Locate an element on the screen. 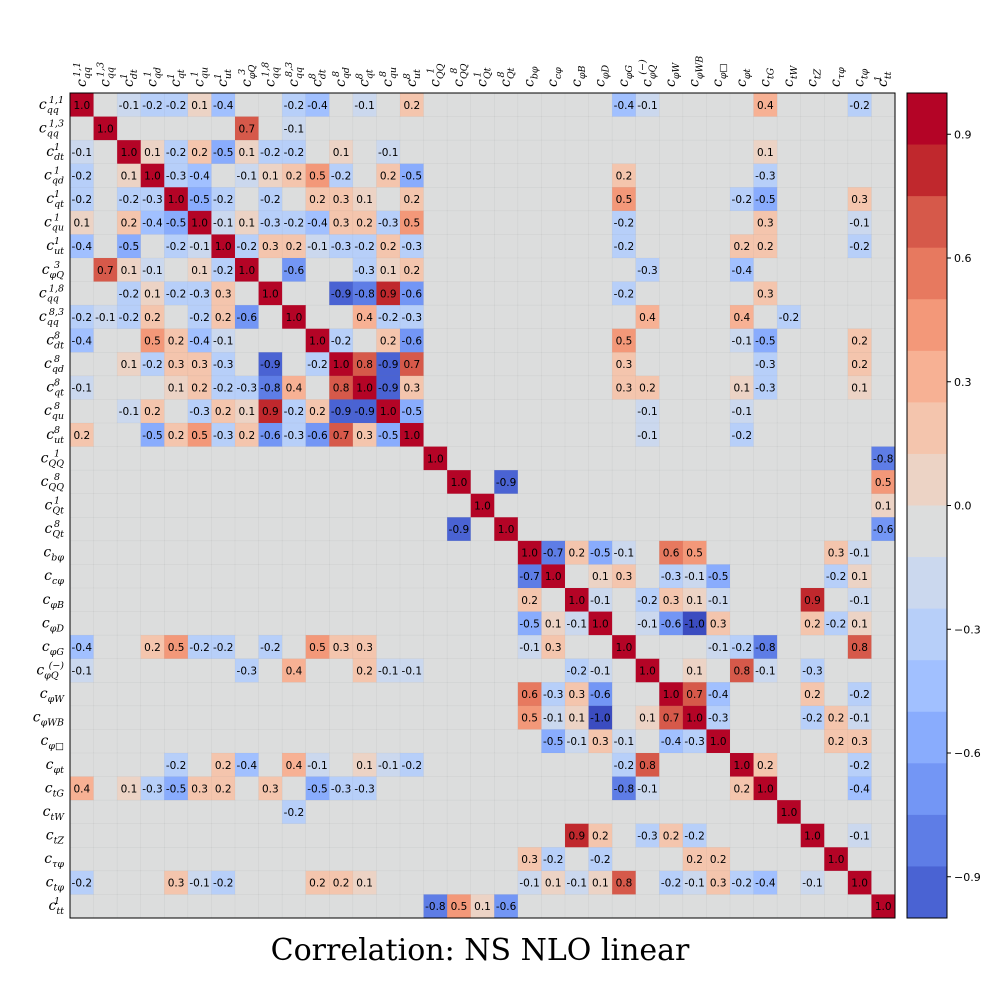 This screenshot has height=1000, width=1000. row-label: cQQ1 is located at coordinates (53, 458).